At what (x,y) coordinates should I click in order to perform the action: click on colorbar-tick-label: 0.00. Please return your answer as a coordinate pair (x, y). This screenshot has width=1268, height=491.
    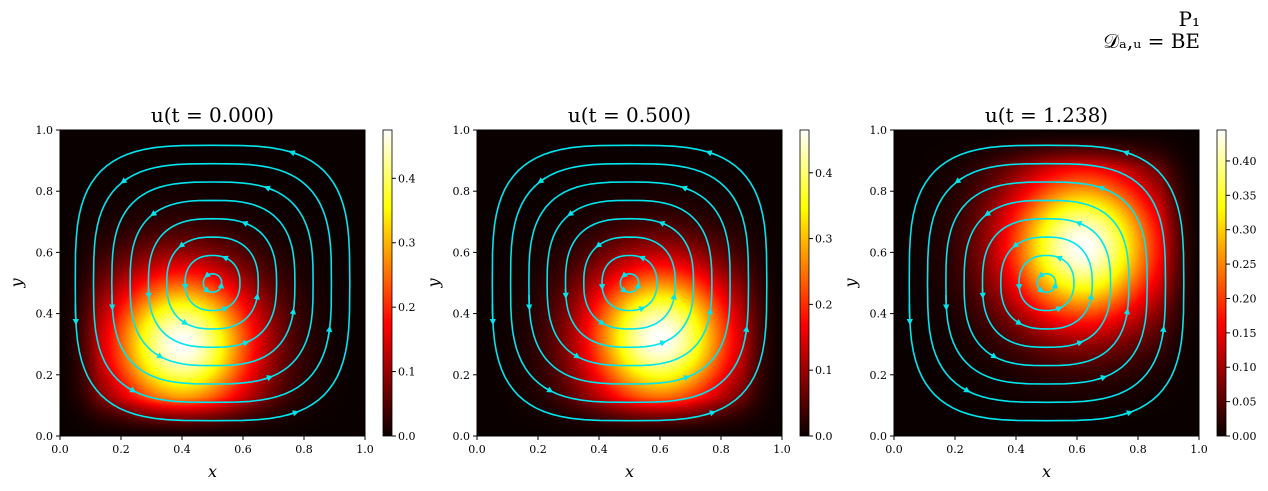
    Looking at the image, I should click on (1244, 436).